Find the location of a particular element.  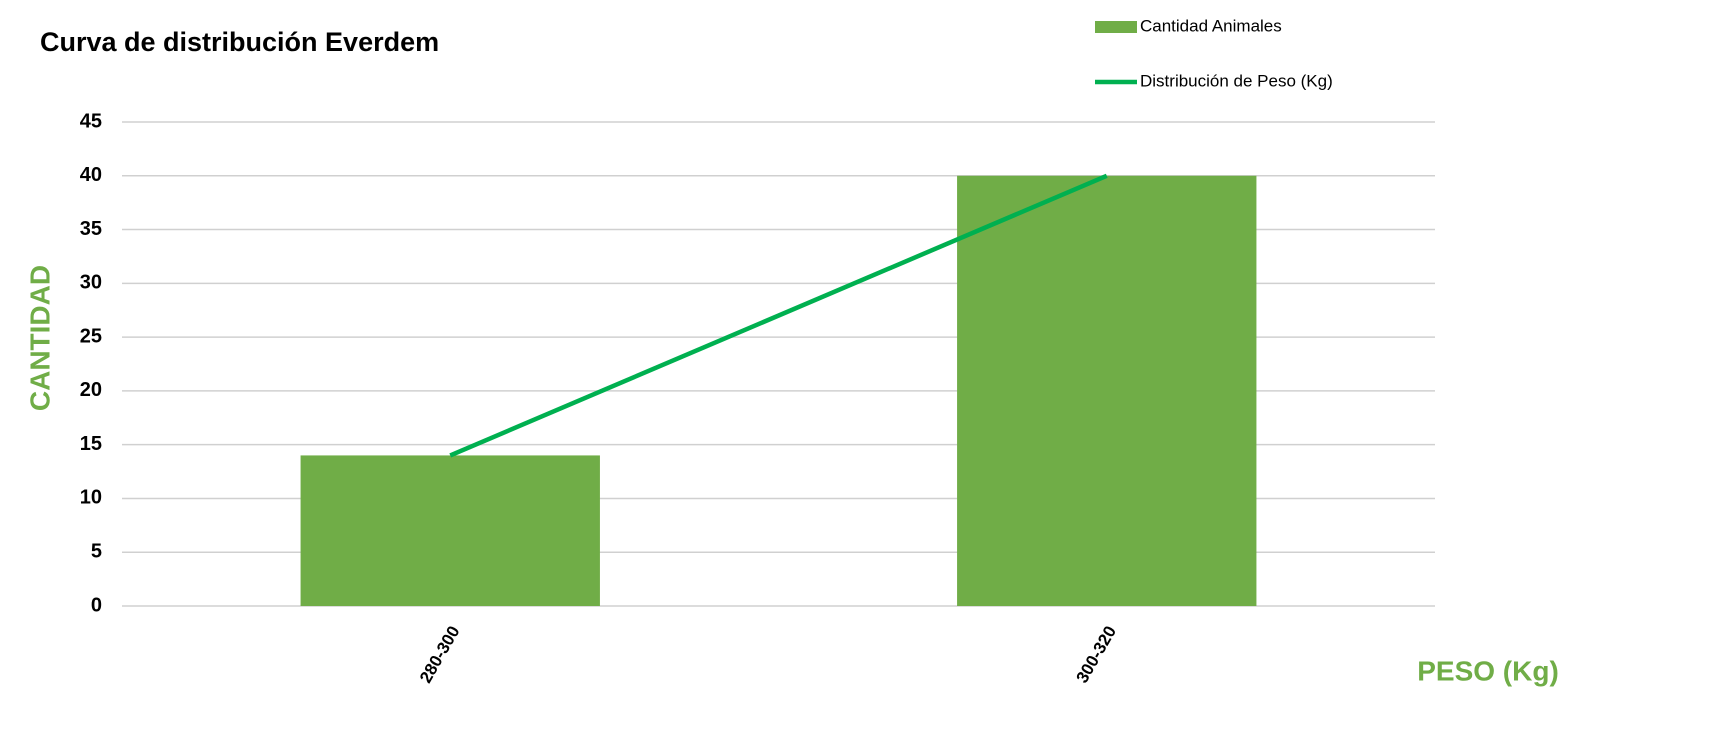

y-tick-label: 30 is located at coordinates (91, 283).